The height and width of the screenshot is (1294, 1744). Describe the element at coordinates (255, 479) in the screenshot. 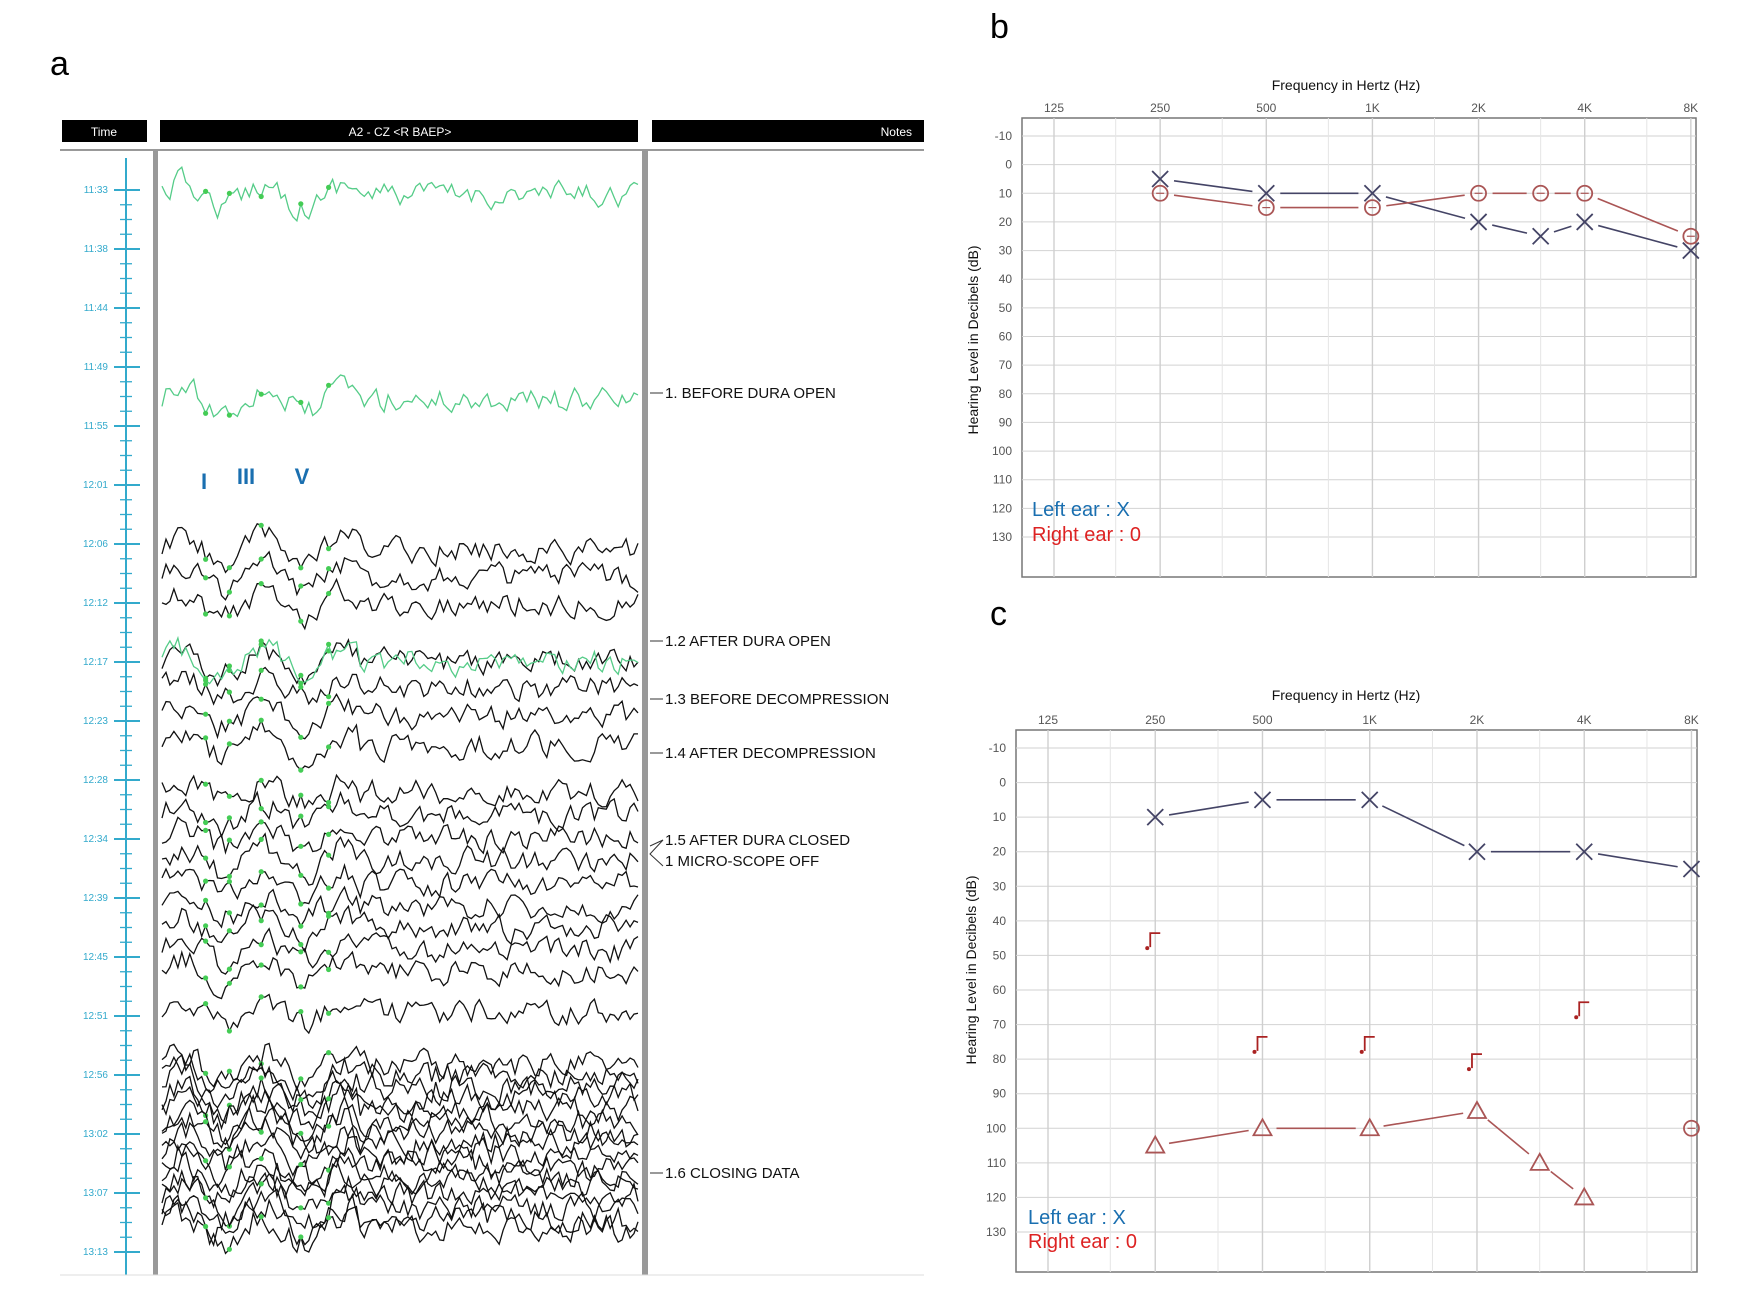

I see `peak-label-group: I III V` at that location.